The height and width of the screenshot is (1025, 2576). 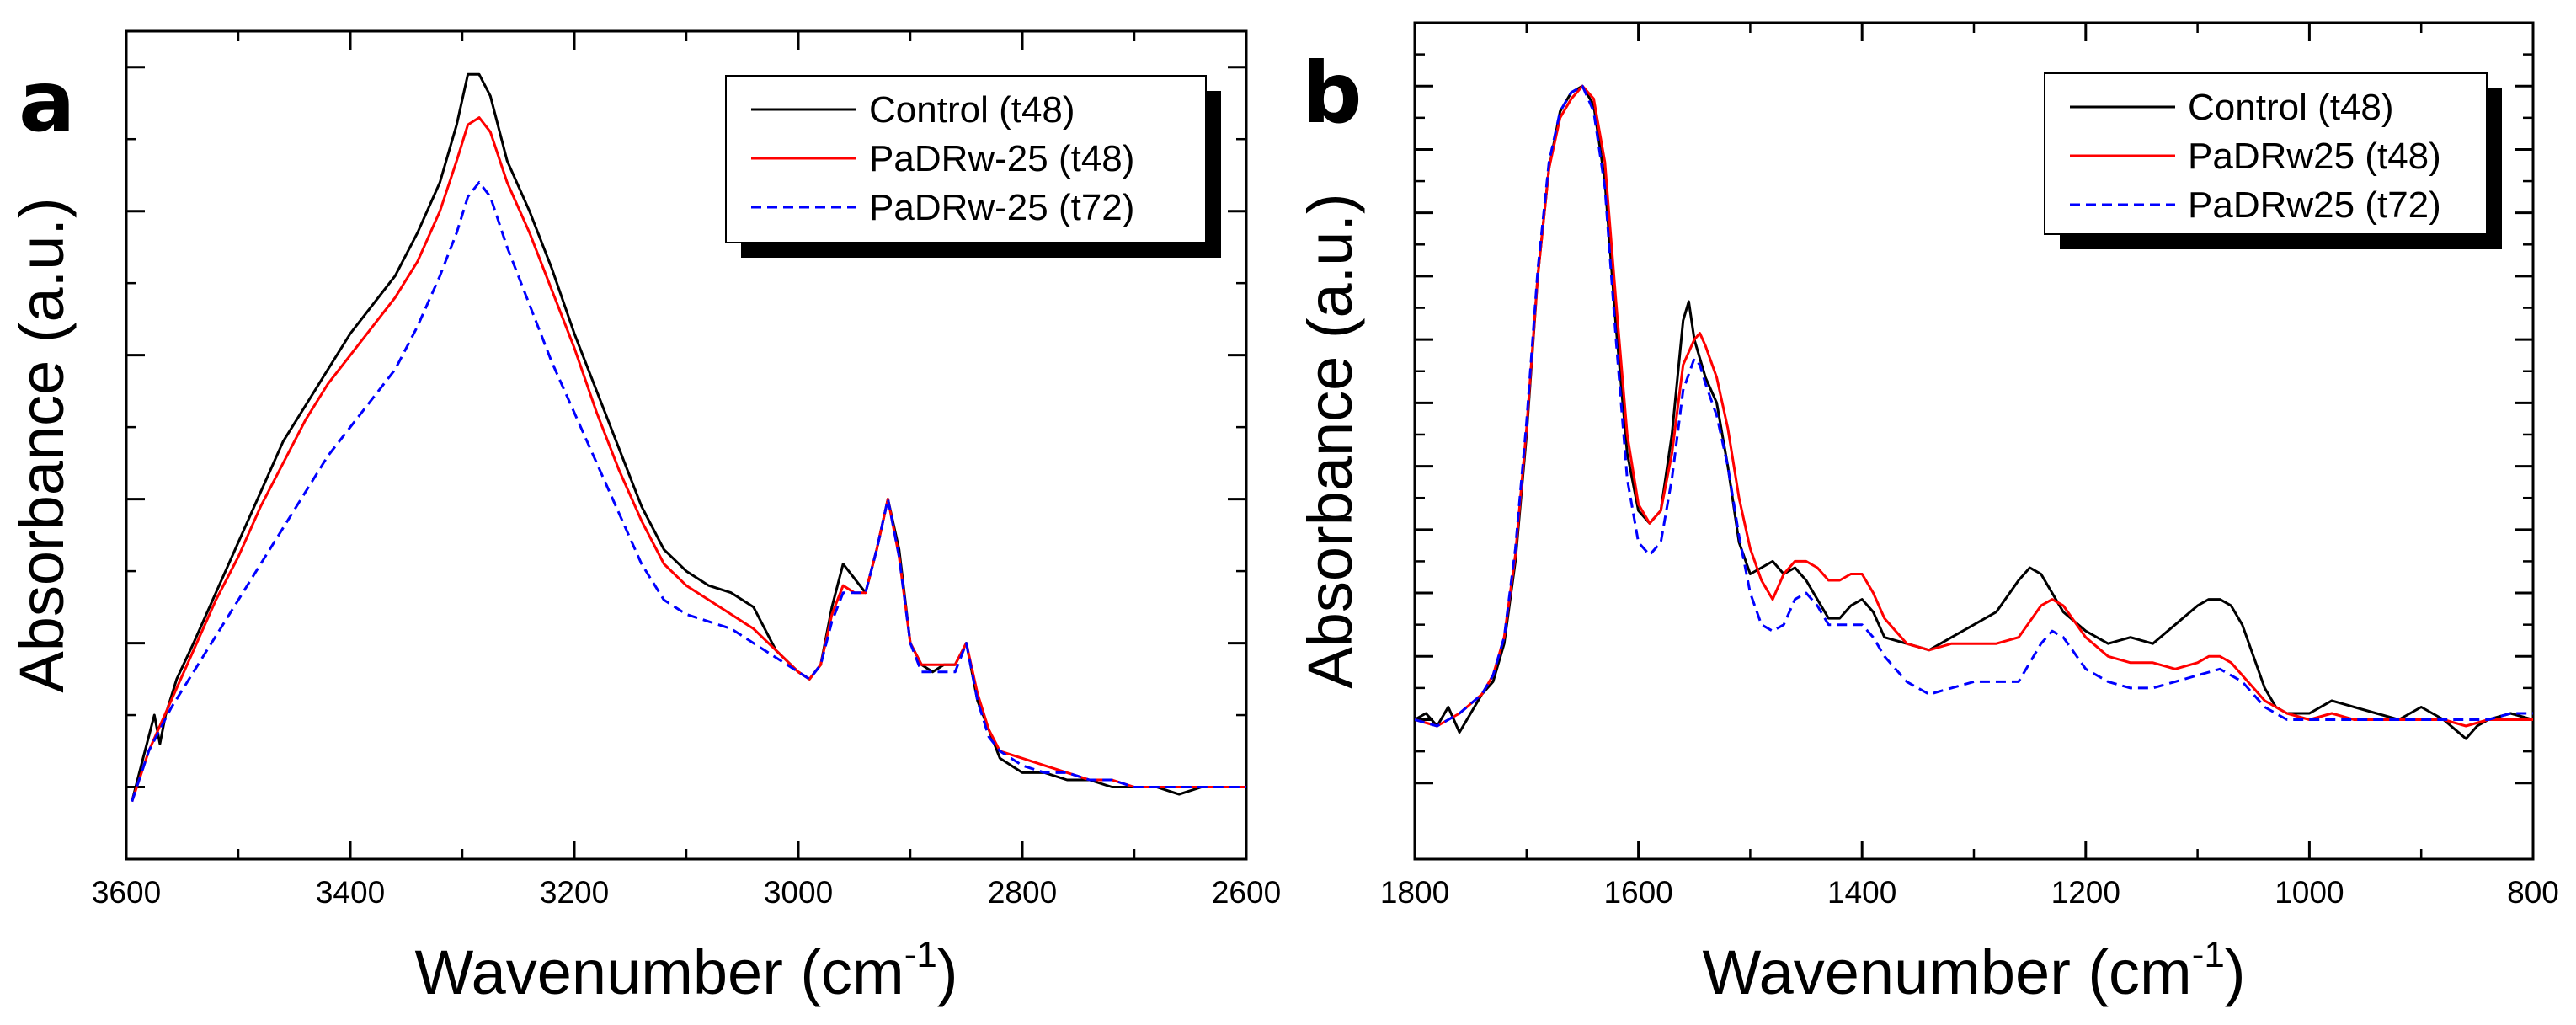 What do you see at coordinates (1637, 892) in the screenshot?
I see `x-tick-label: 1600` at bounding box center [1637, 892].